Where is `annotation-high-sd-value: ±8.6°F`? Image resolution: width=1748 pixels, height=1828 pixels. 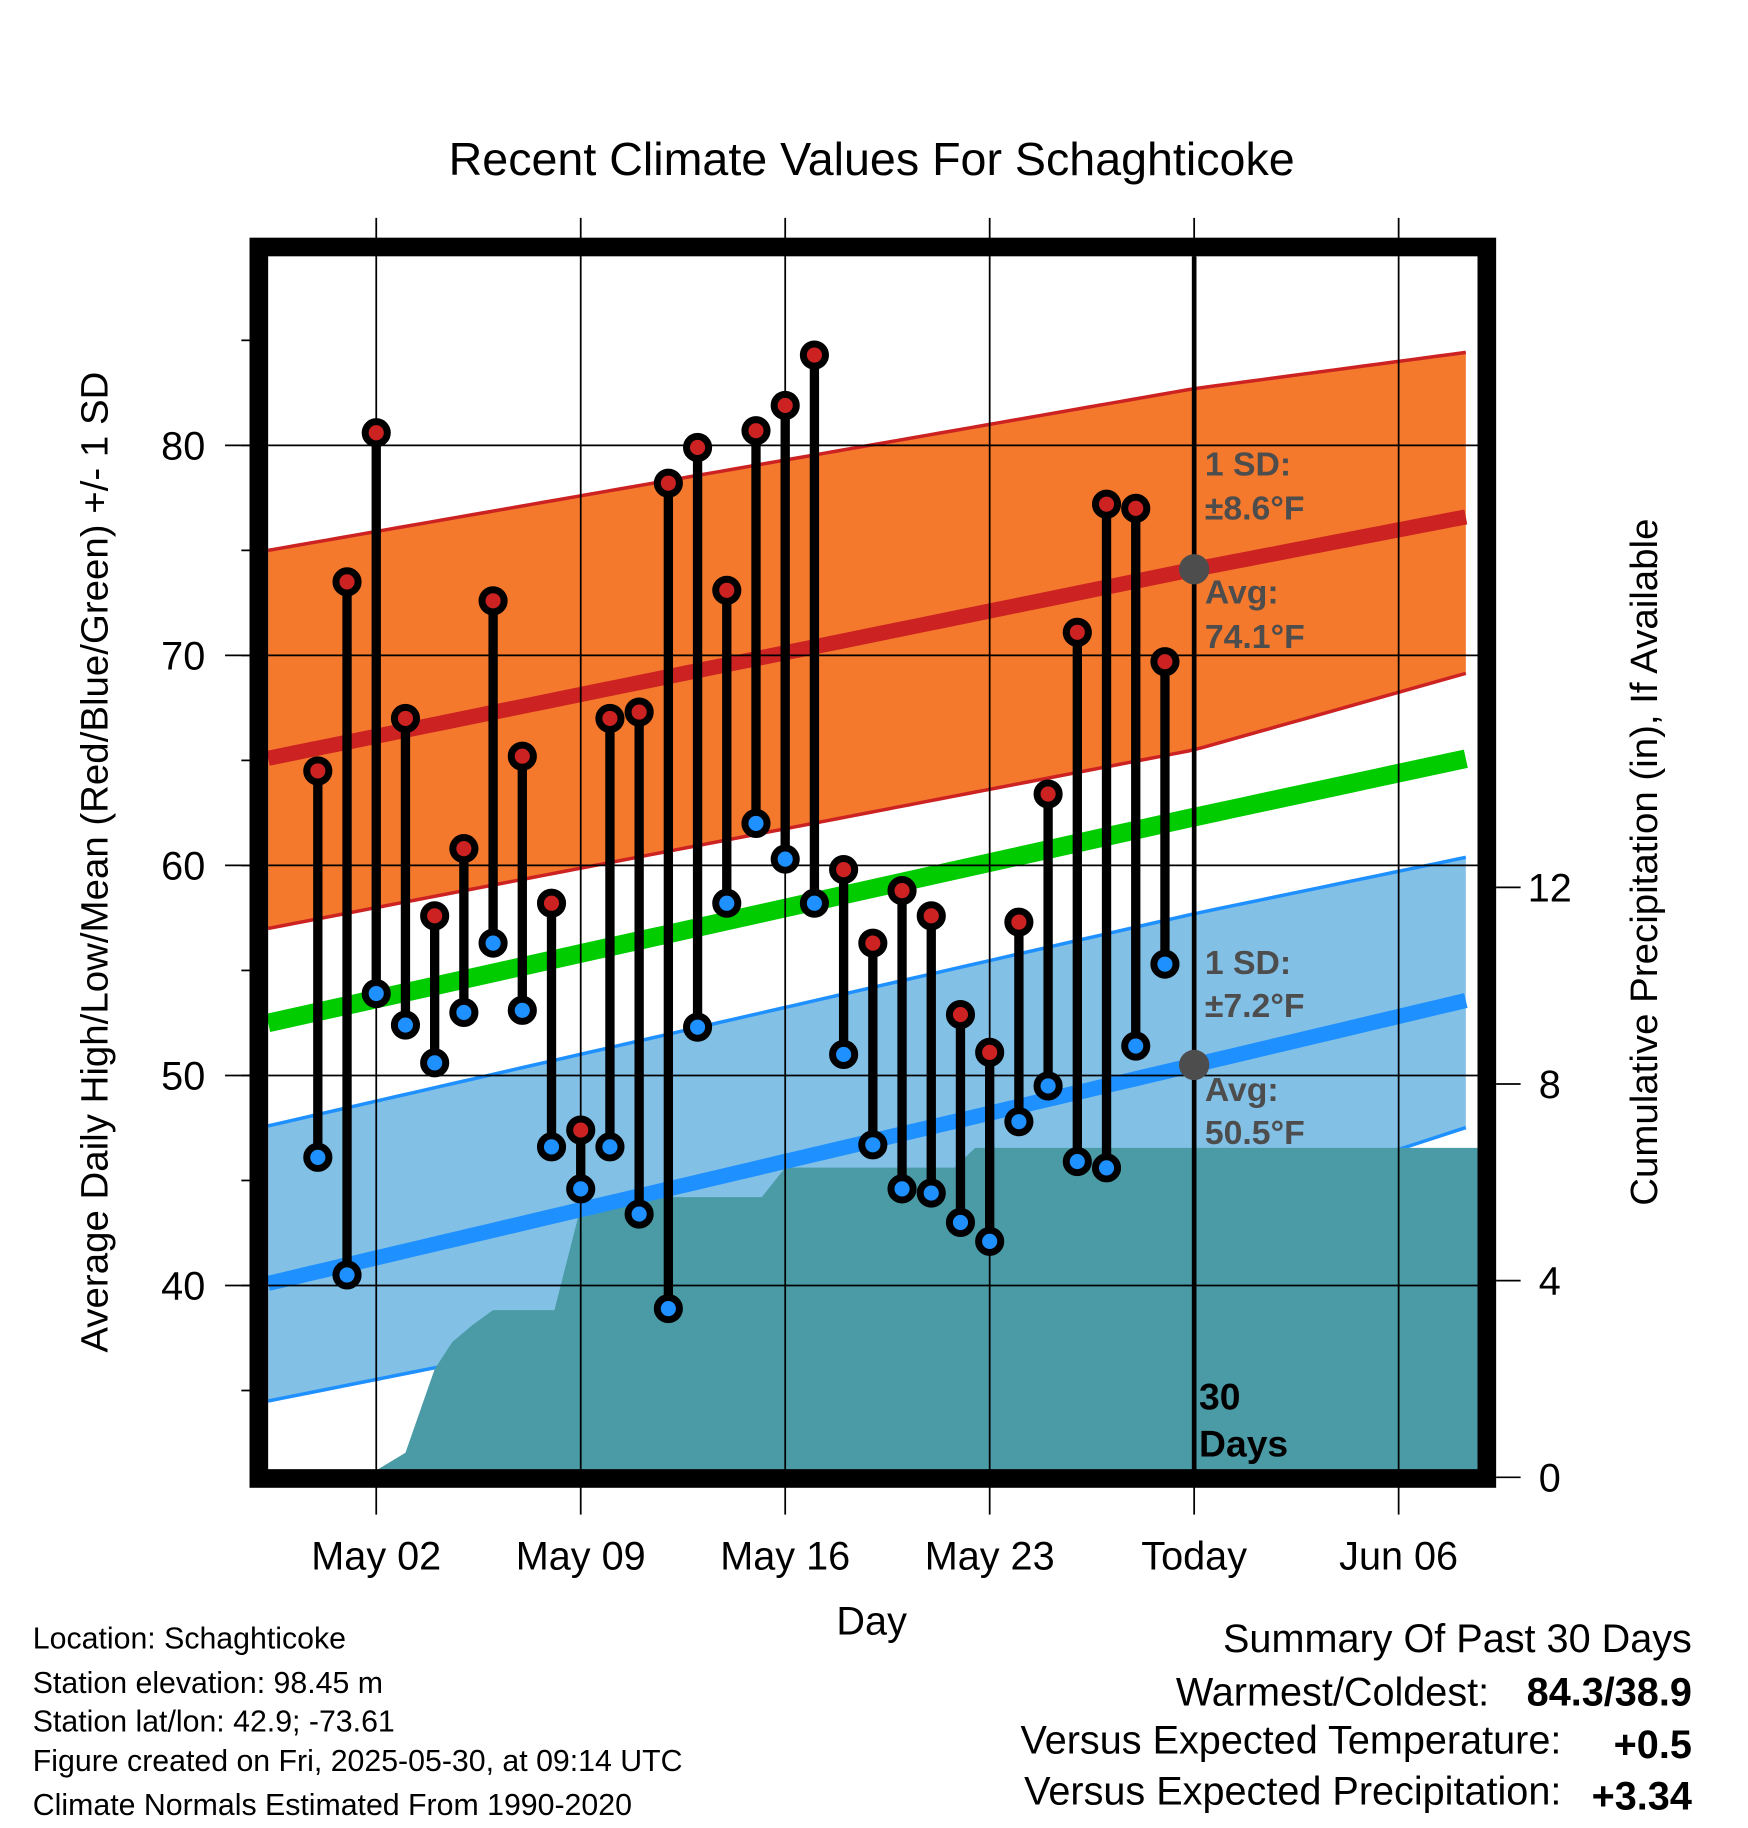 annotation-high-sd-value: ±8.6°F is located at coordinates (1255, 509).